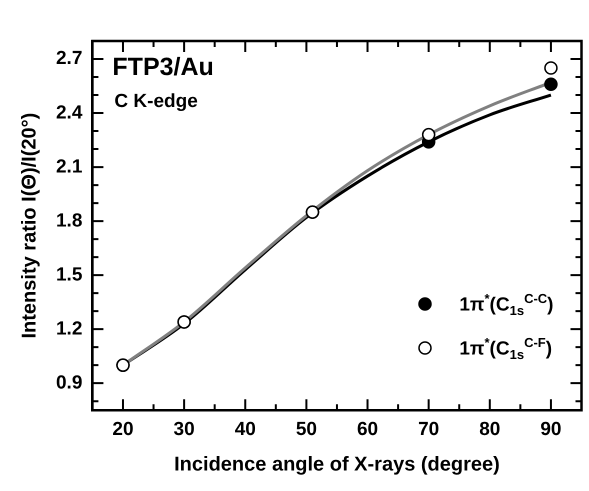 The image size is (589, 491). What do you see at coordinates (123, 429) in the screenshot?
I see `x-tick-label: 20` at bounding box center [123, 429].